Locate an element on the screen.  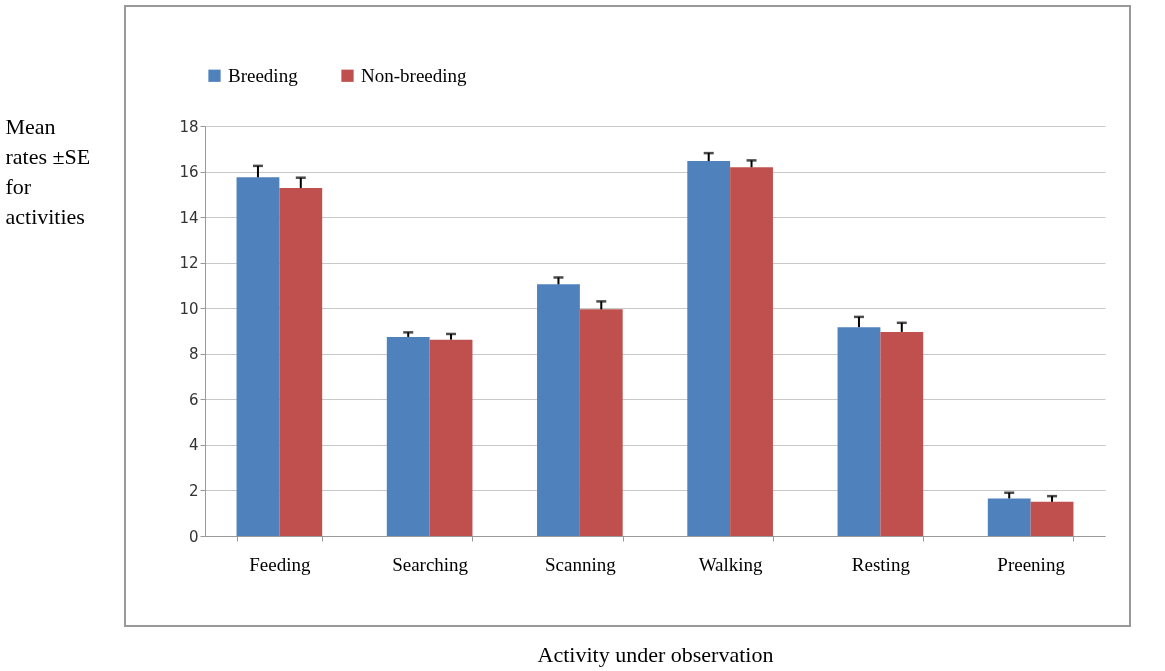
y-tick-label: 14 is located at coordinates (189, 217).